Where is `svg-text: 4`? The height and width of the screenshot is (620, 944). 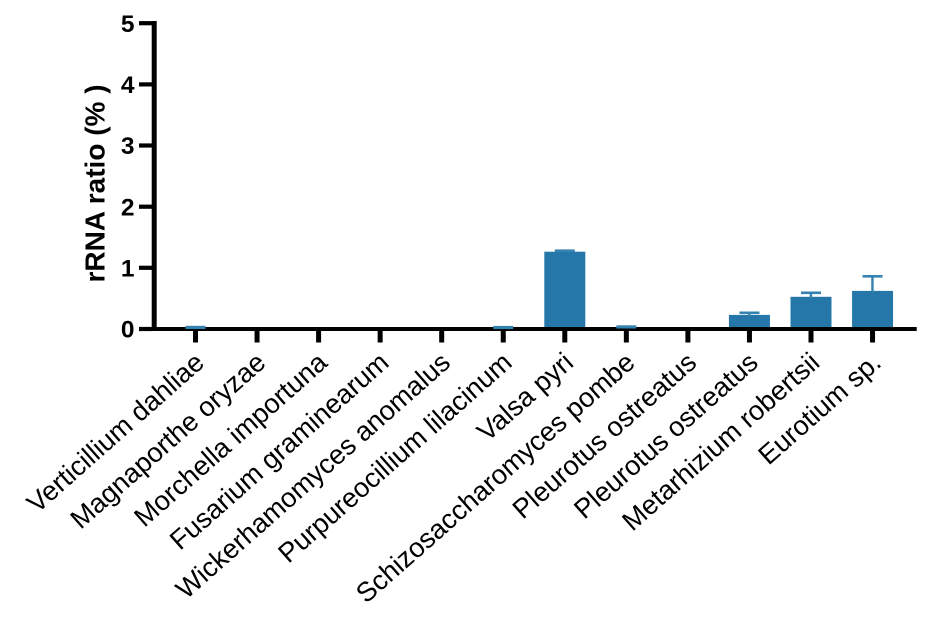 svg-text: 4 is located at coordinates (128, 85).